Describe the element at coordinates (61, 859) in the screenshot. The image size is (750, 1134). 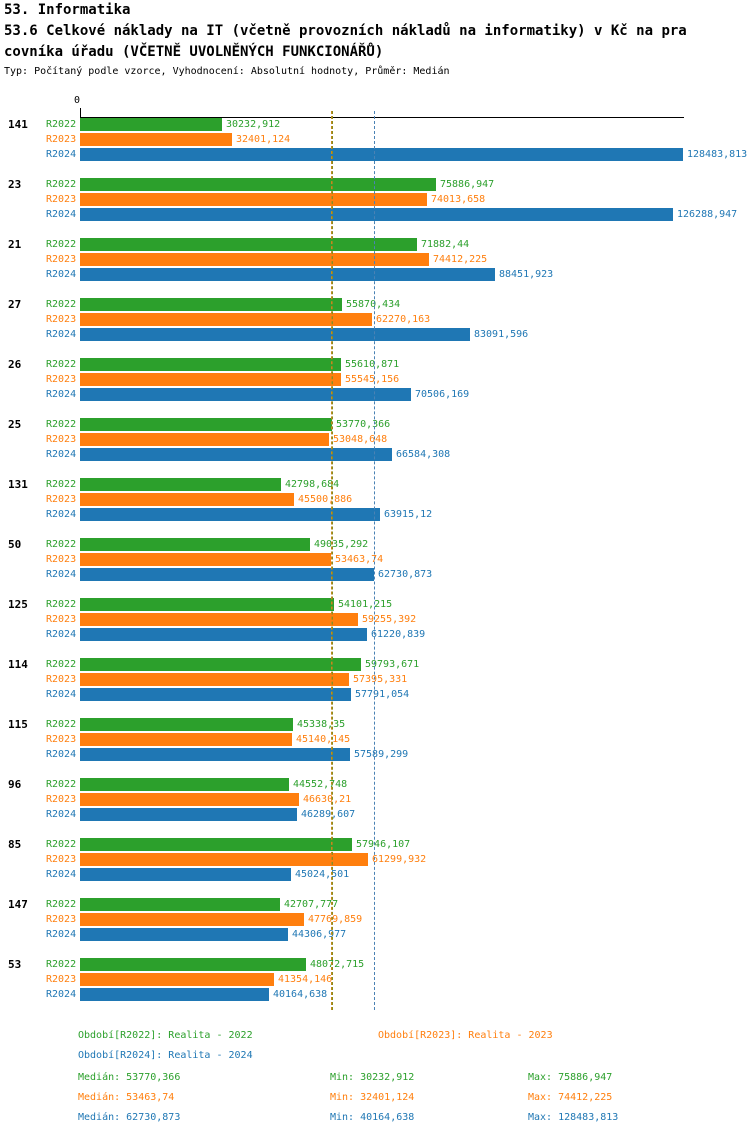
I see `row-series-label-r2023-85: R2023` at that location.